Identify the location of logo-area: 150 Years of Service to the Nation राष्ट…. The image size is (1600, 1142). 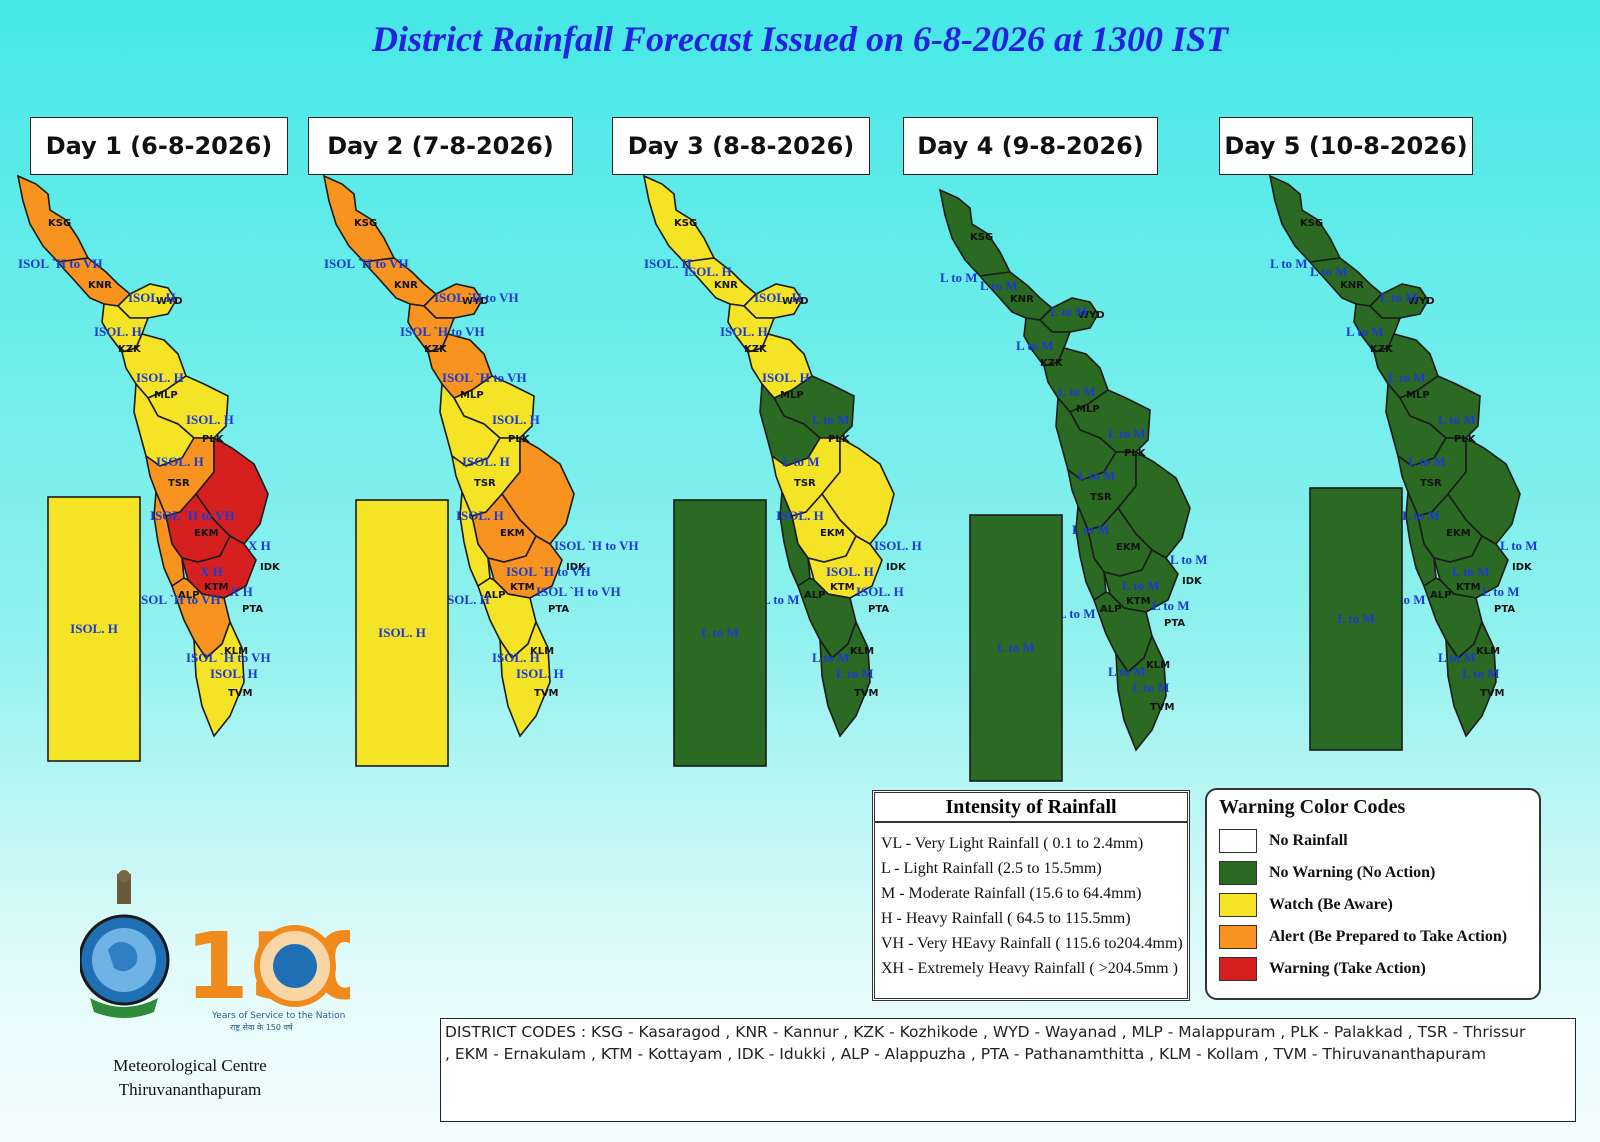
(227, 955).